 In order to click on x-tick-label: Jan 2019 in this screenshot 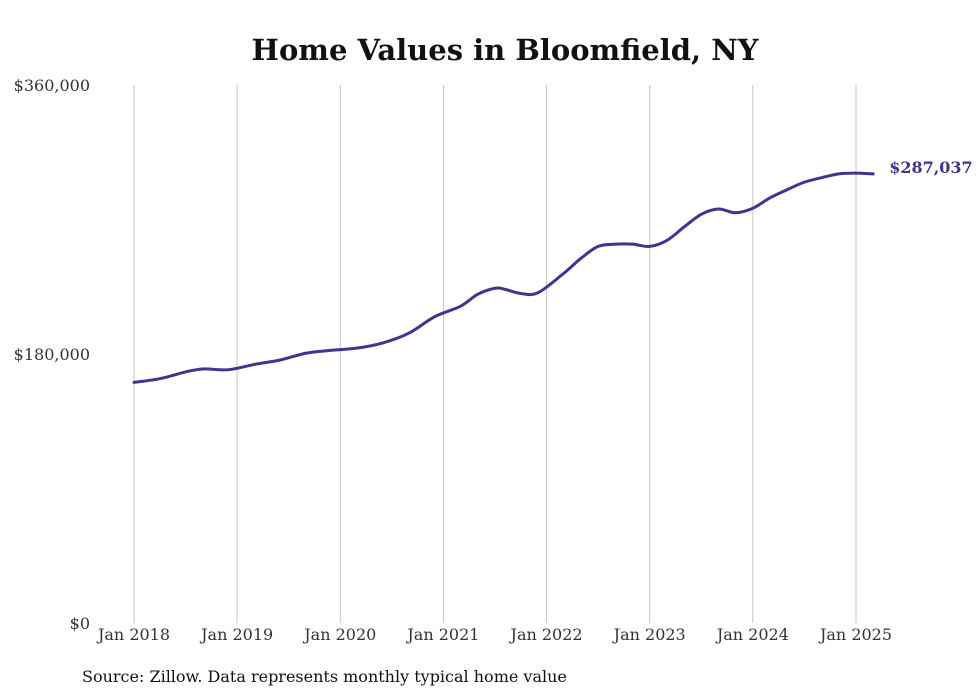, I will do `click(236, 634)`.